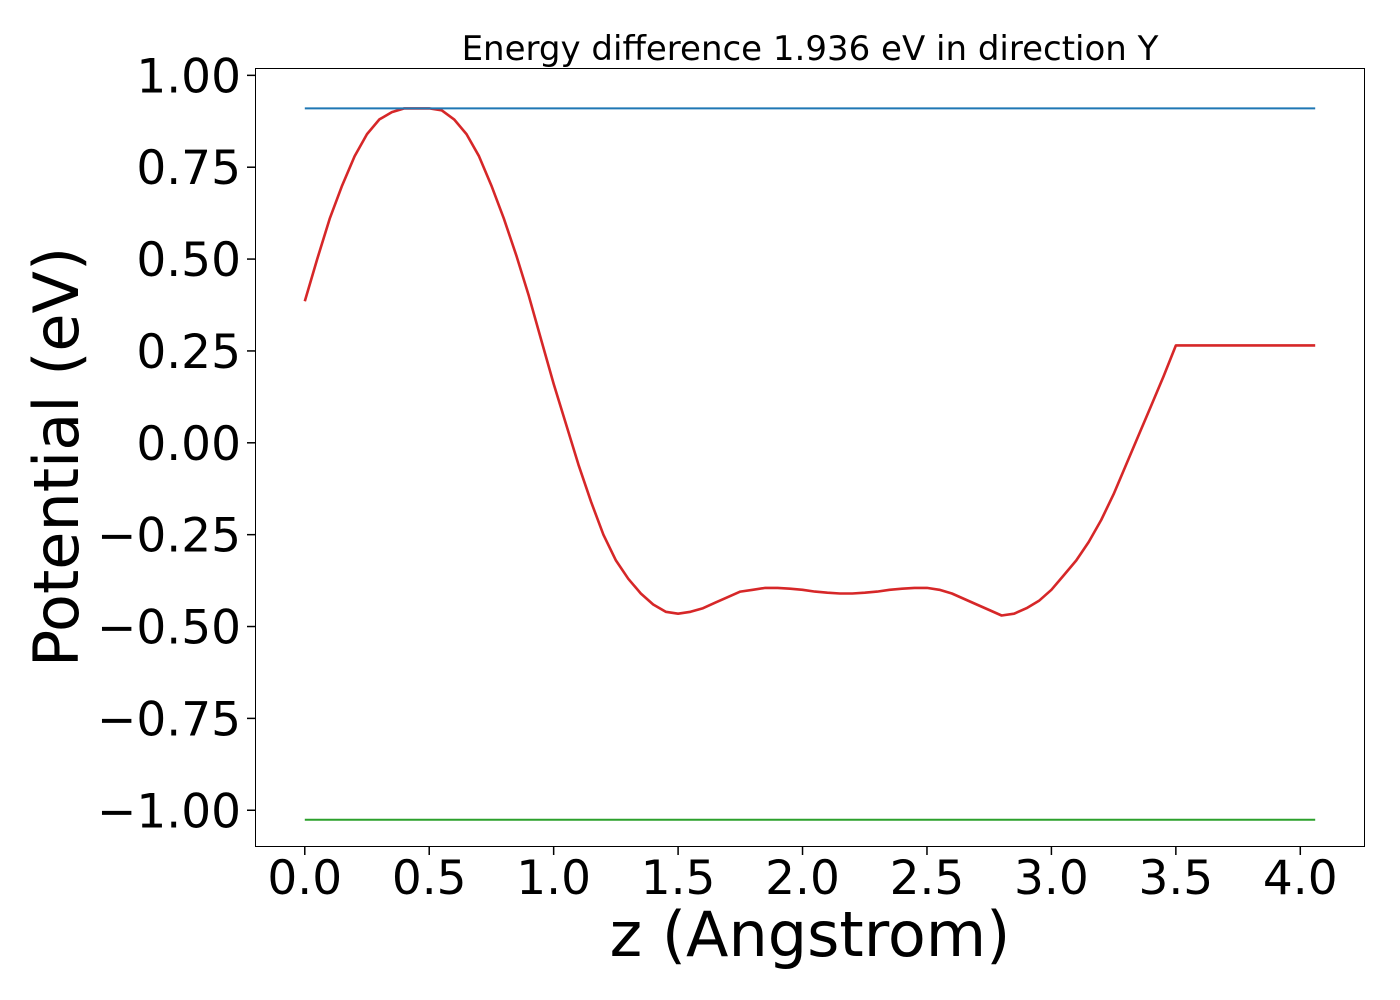  What do you see at coordinates (810, 934) in the screenshot?
I see `x-axis-label: z (Angstrom)` at bounding box center [810, 934].